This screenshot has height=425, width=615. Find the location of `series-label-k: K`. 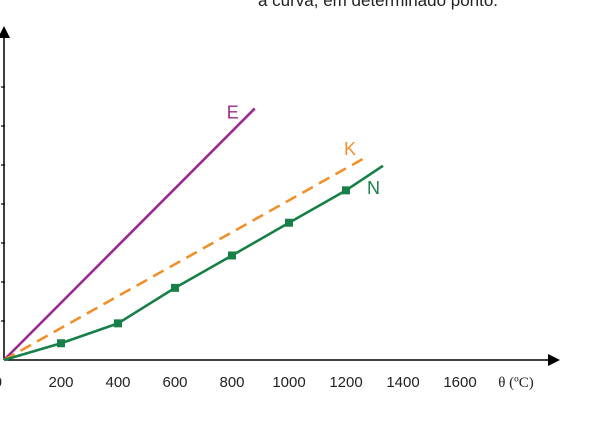

series-label-k: K is located at coordinates (350, 149).